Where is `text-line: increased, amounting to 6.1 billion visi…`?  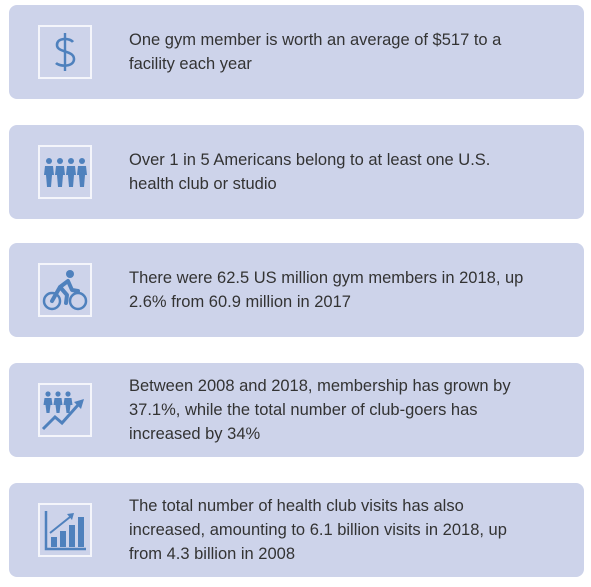
text-line: increased, amounting to 6.1 billion visi… is located at coordinates (318, 530).